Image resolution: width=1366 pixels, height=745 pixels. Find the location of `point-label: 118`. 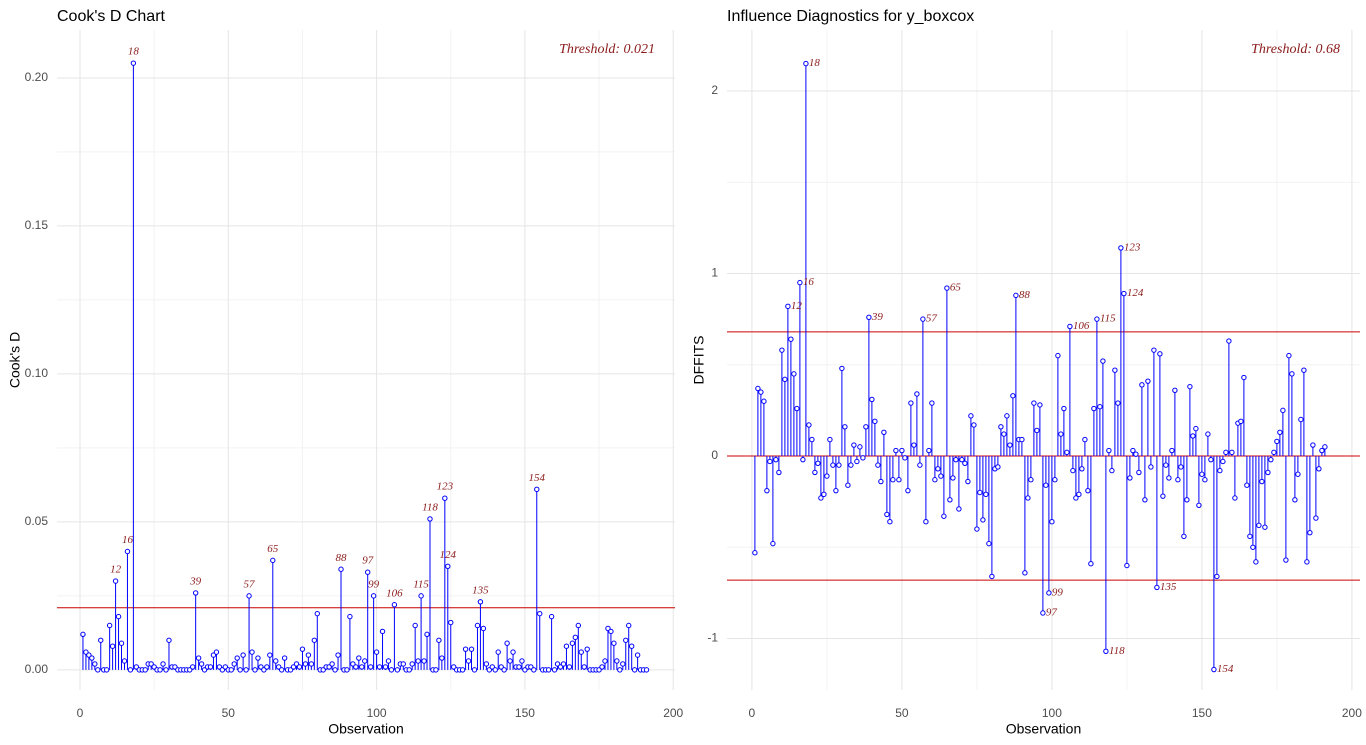

point-label: 118 is located at coordinates (430, 507).